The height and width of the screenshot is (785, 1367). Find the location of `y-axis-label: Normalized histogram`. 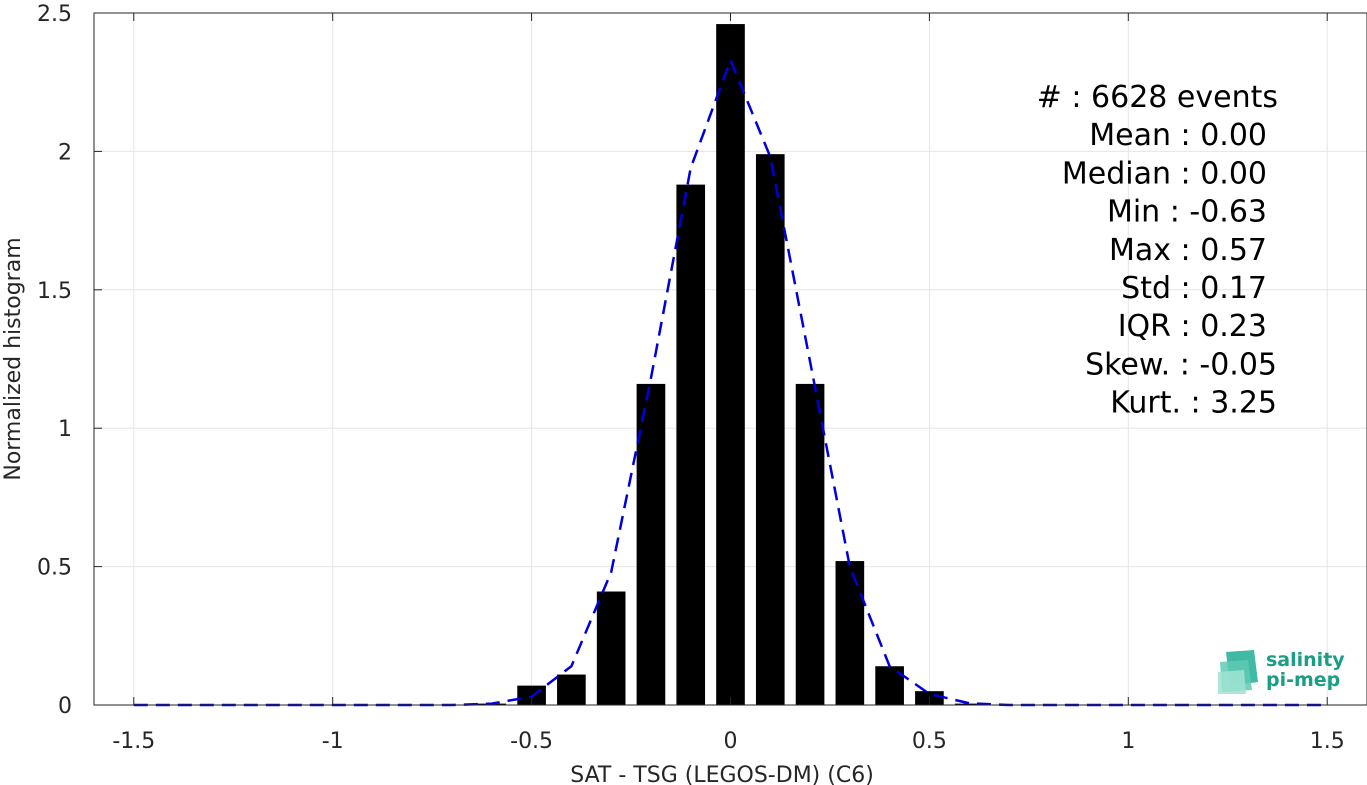

y-axis-label: Normalized histogram is located at coordinates (13, 358).